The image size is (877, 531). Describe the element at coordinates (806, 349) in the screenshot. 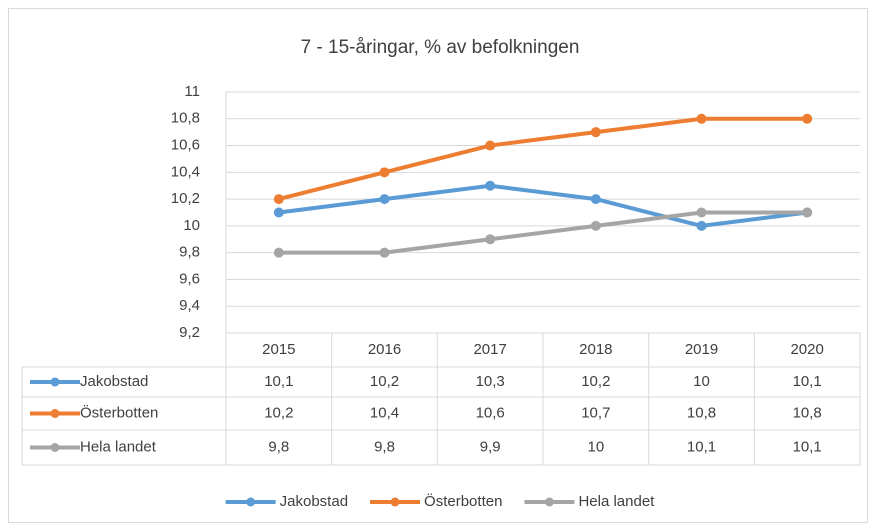

I see `x-tick-label: 2020` at that location.